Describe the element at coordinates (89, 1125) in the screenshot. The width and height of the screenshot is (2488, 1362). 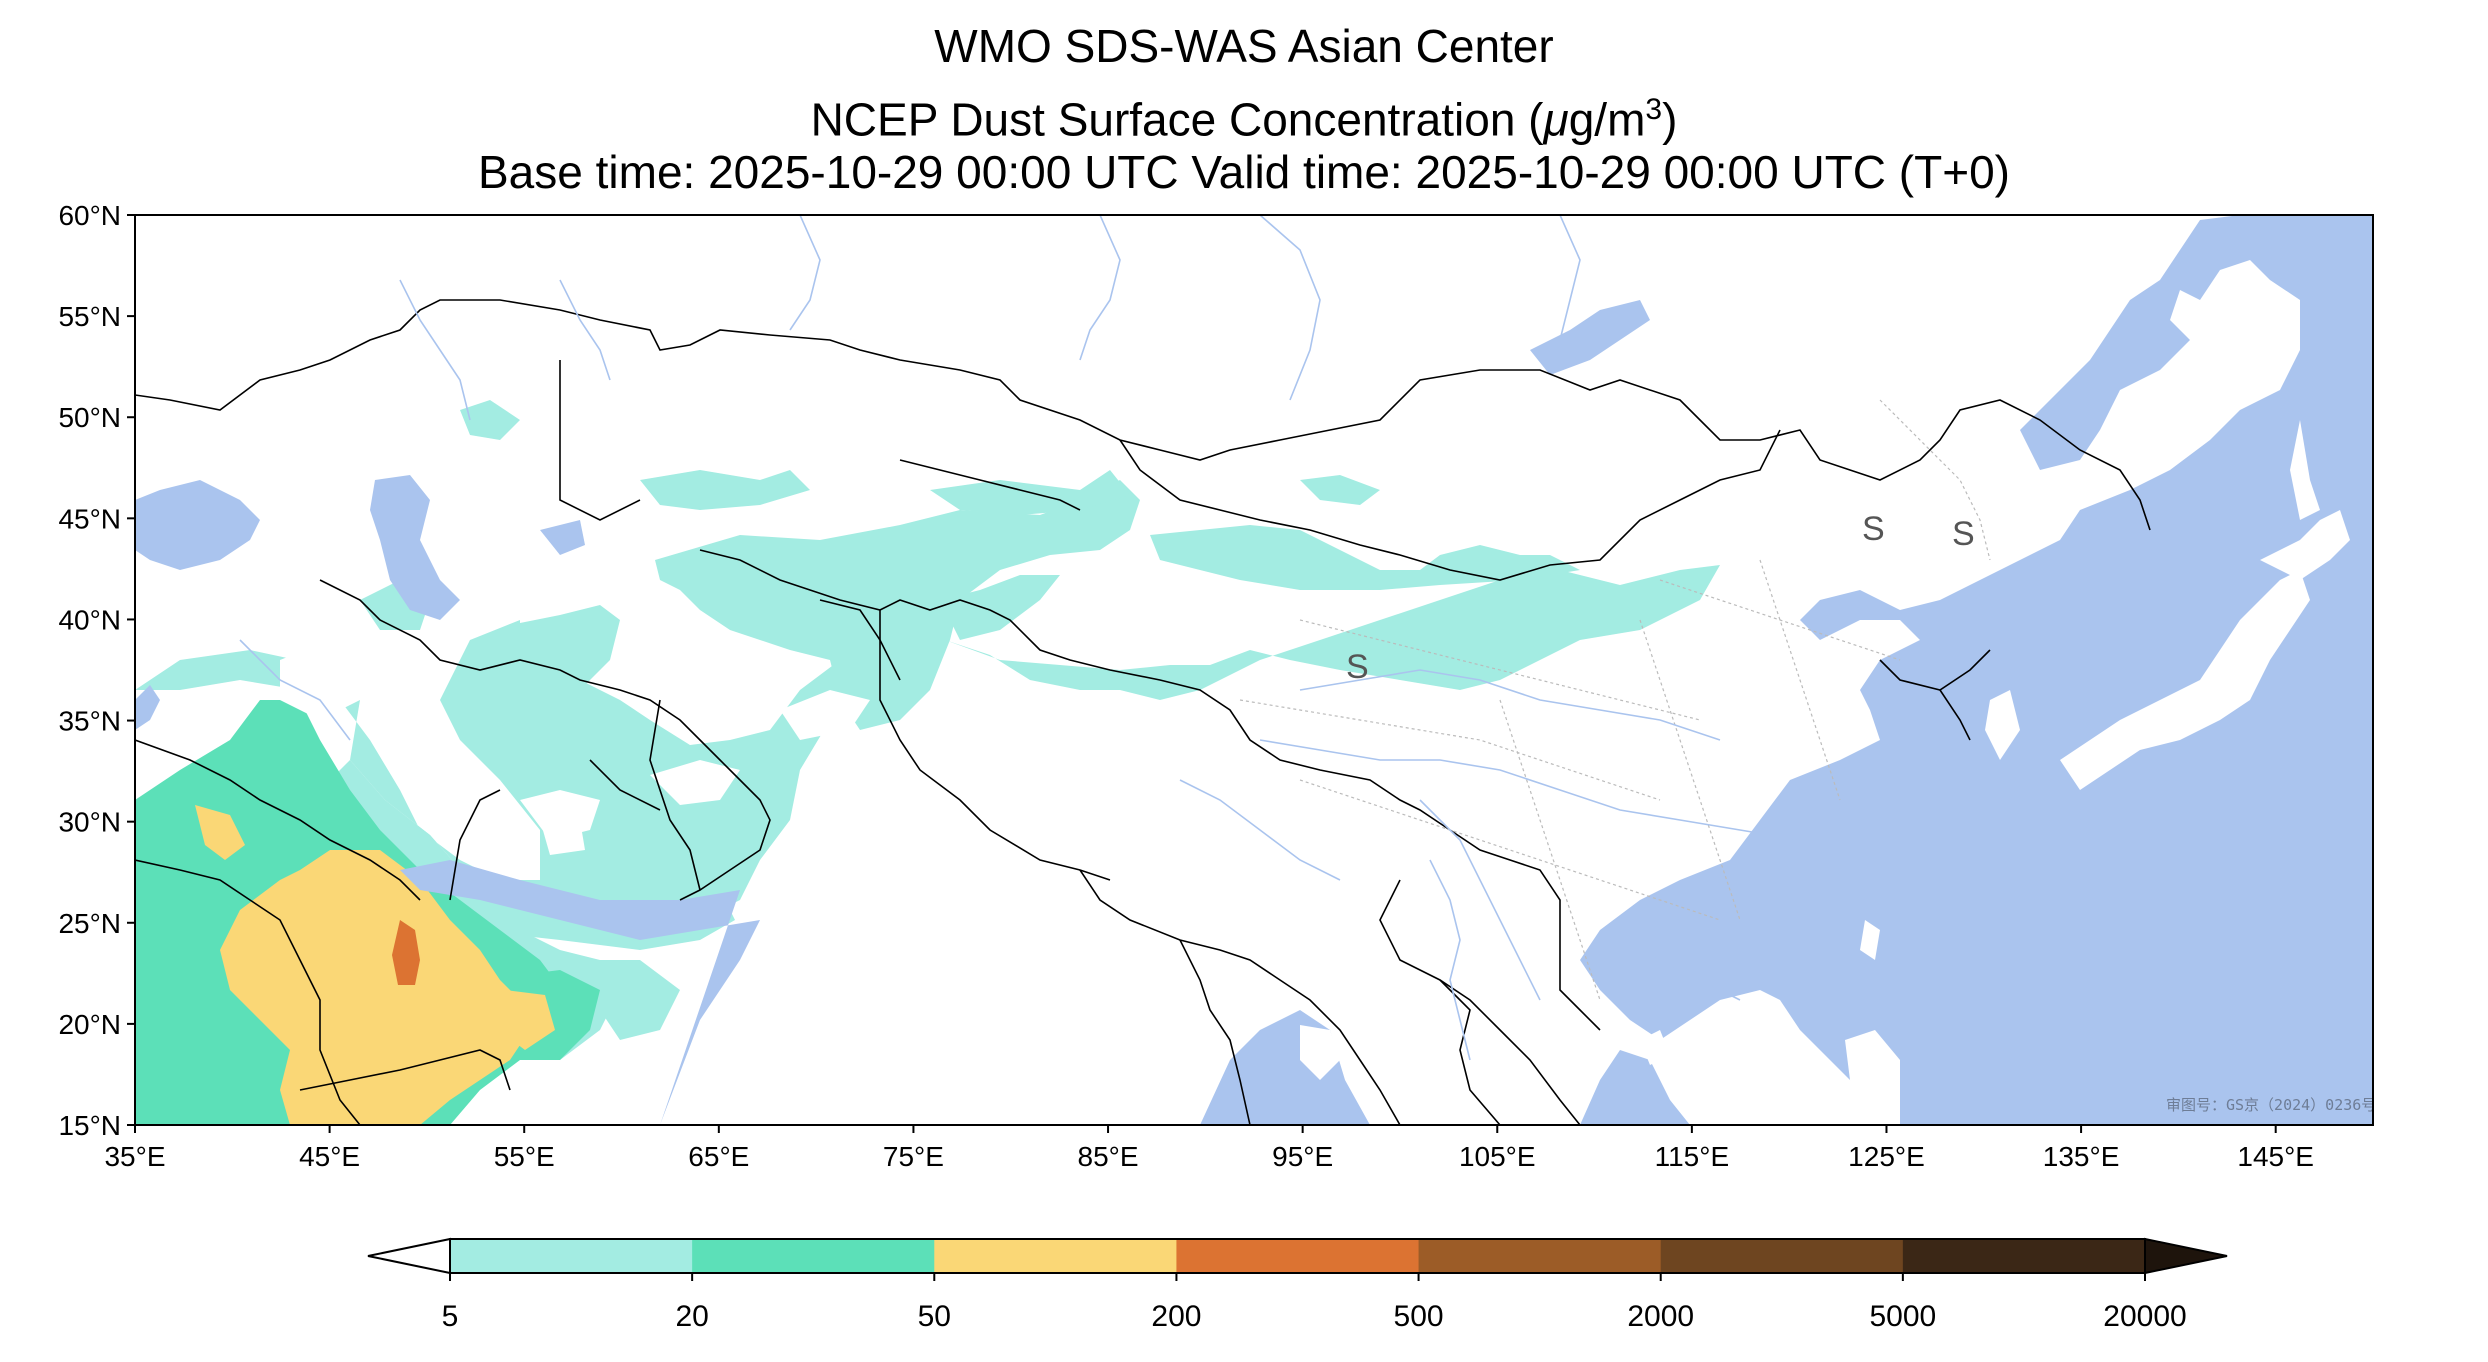
I see `y-tick-label: 15°N` at that location.